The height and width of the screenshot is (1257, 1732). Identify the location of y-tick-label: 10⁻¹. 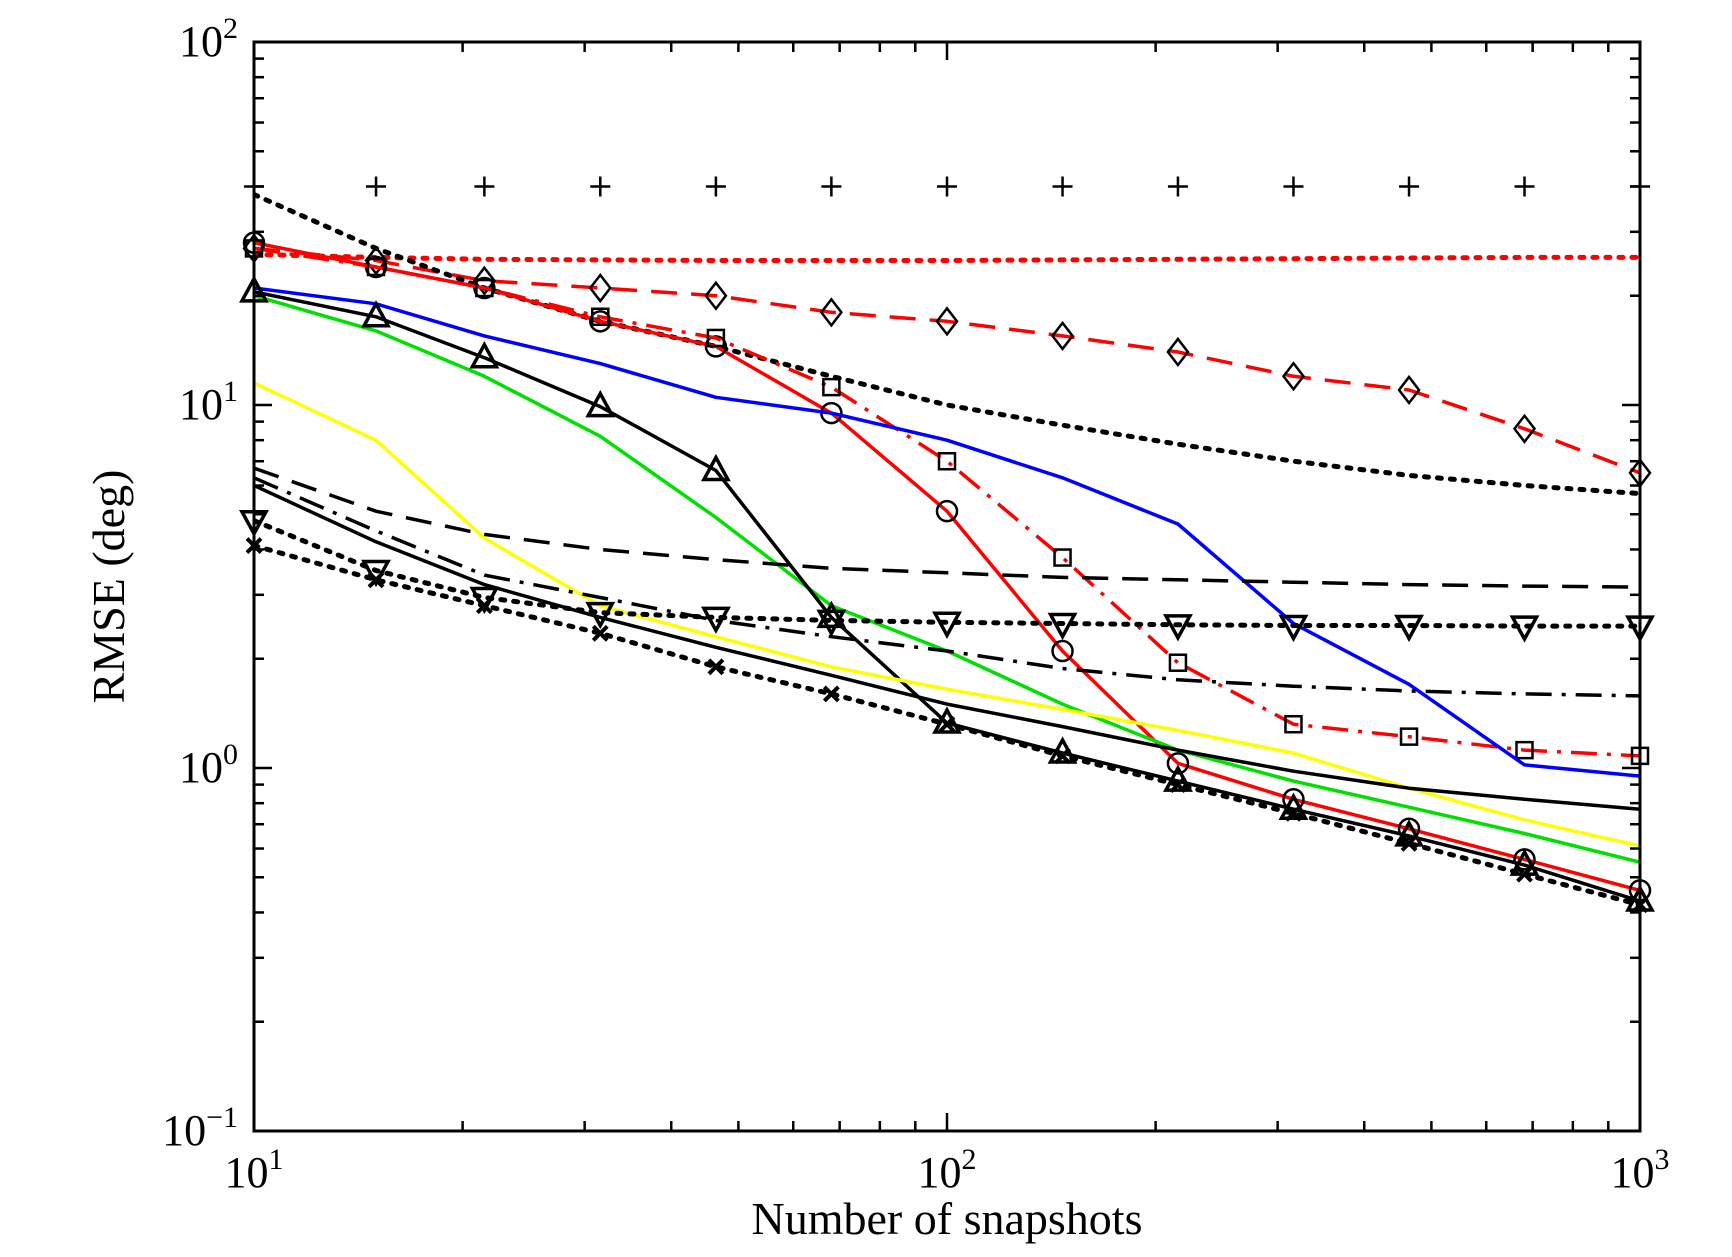
(200, 1128).